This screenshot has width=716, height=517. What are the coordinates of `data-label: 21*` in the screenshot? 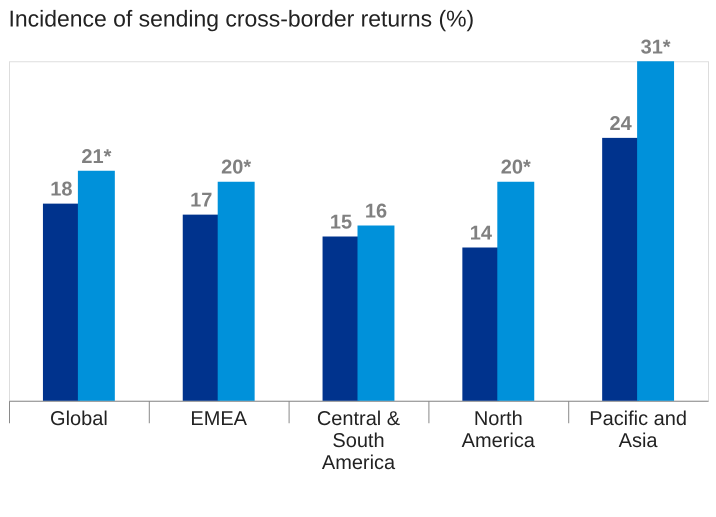 It's located at (96, 157).